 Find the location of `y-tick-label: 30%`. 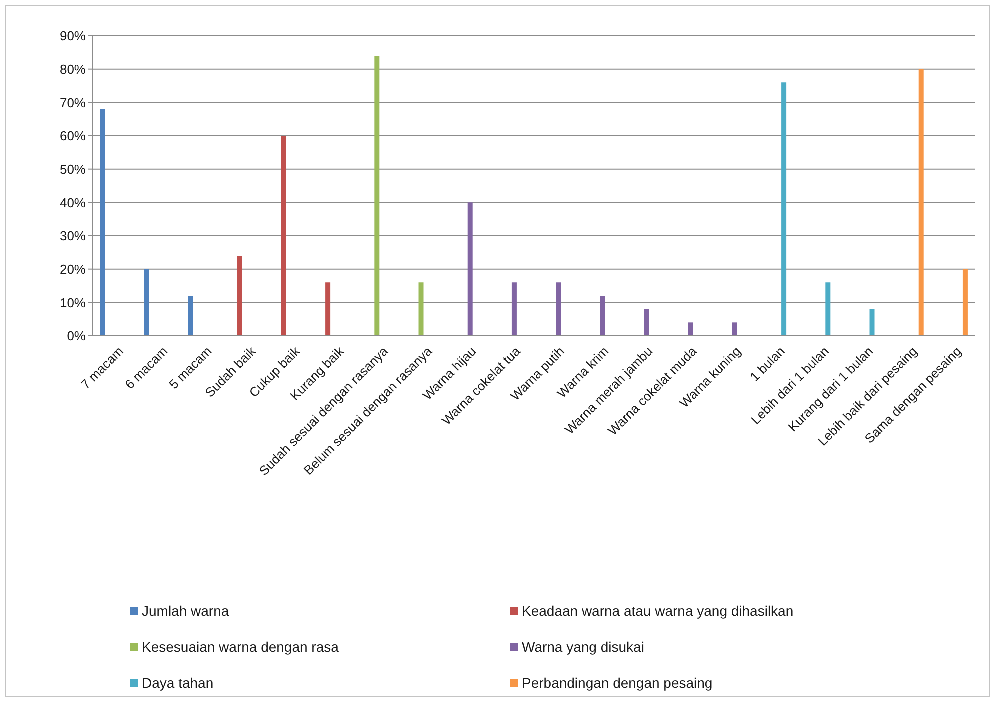

y-tick-label: 30% is located at coordinates (73, 236).